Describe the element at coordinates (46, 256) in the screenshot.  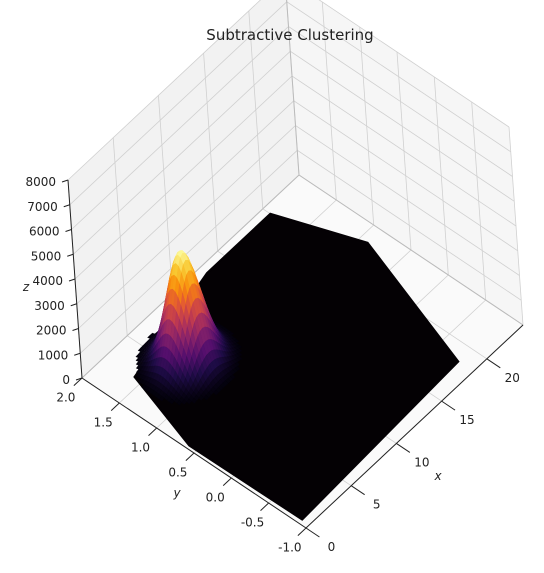
I see `z-tick-label: 5000` at that location.